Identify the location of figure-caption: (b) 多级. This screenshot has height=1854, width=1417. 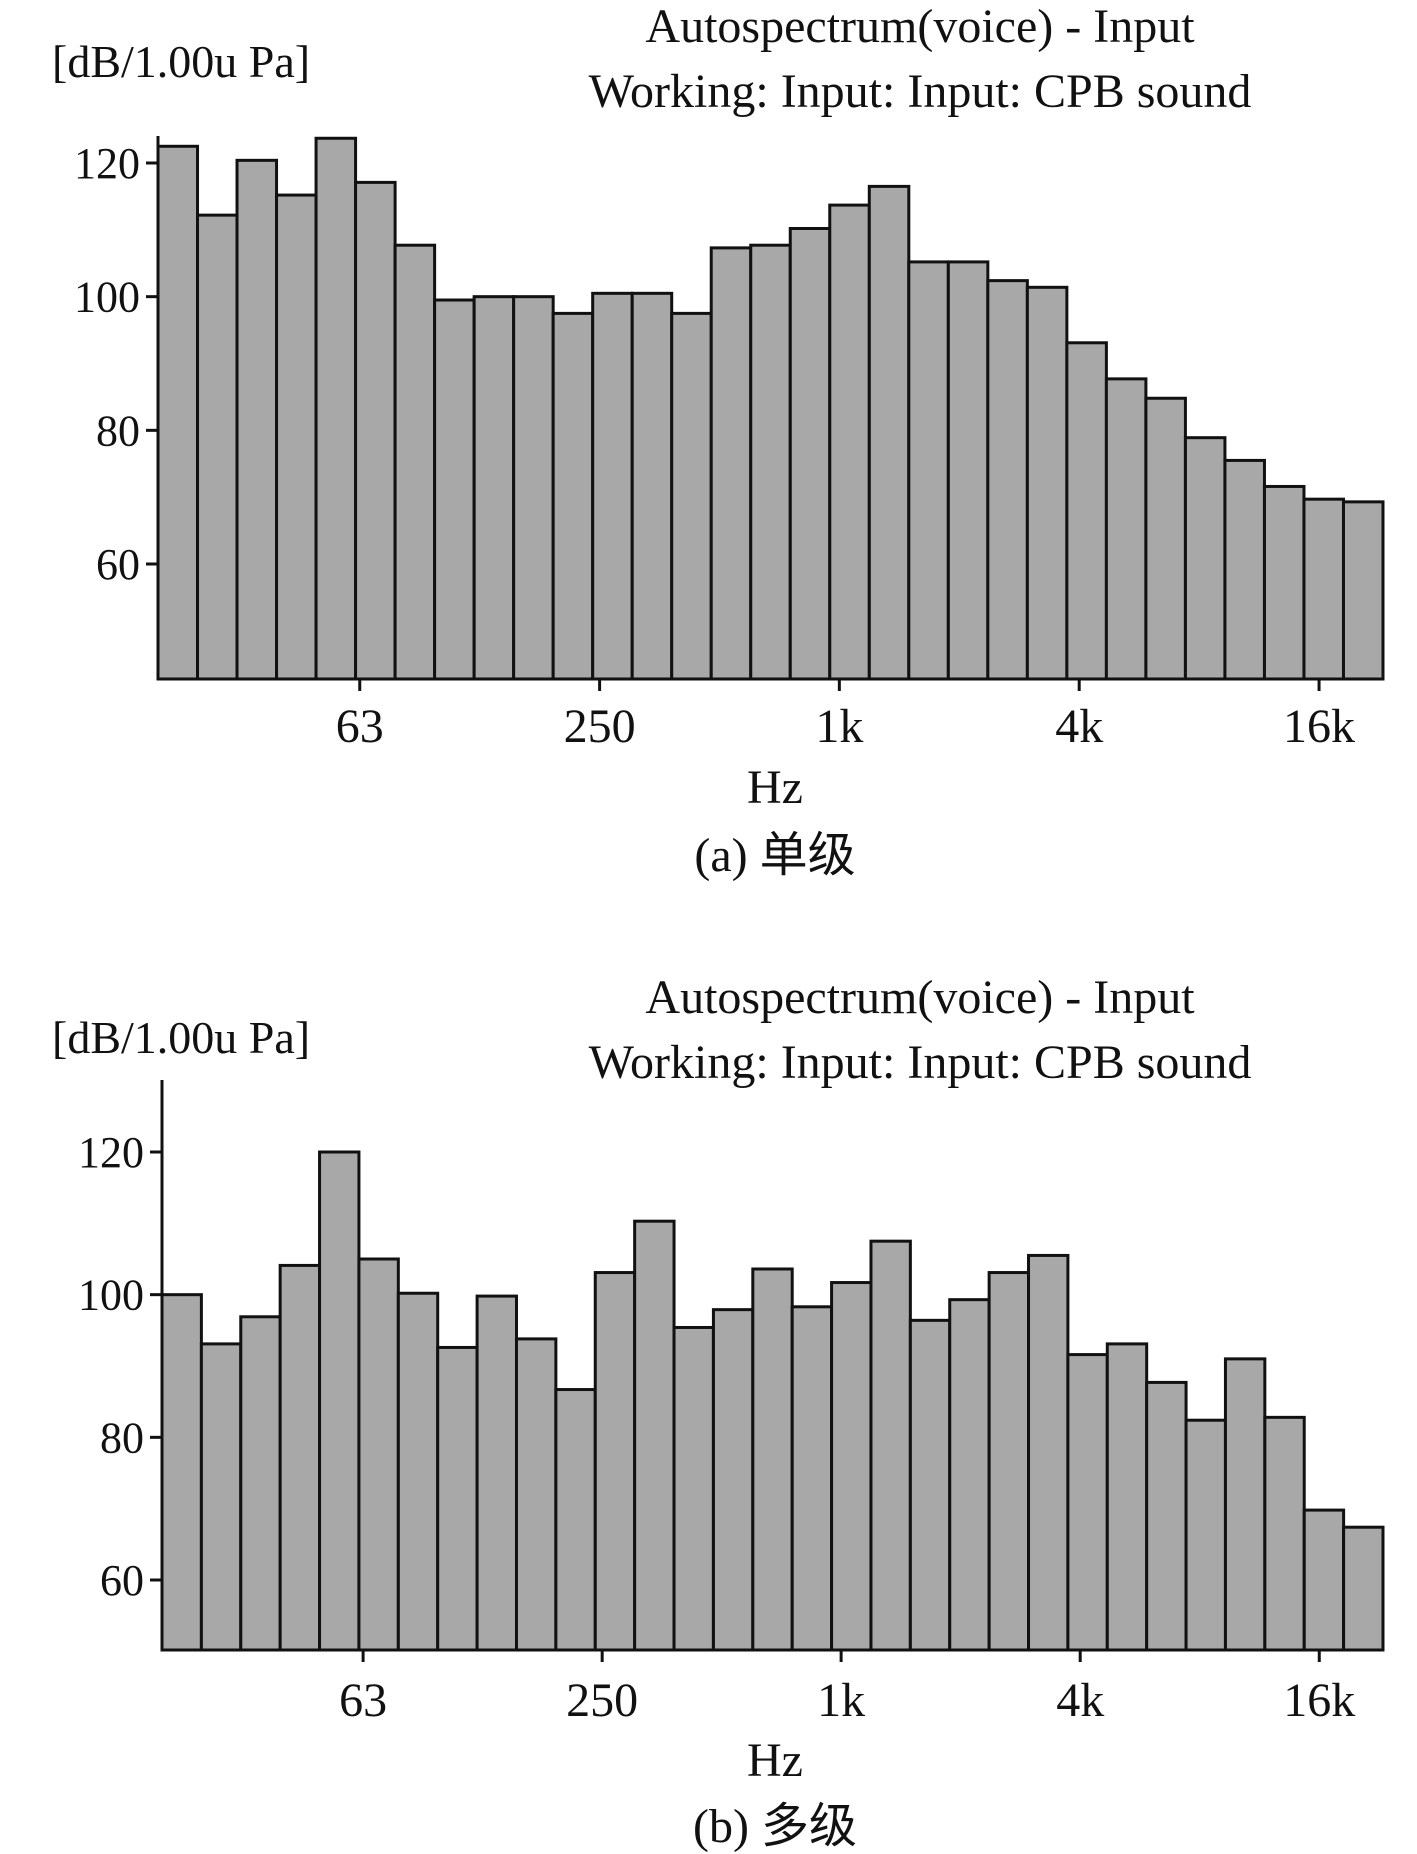
(775, 1826).